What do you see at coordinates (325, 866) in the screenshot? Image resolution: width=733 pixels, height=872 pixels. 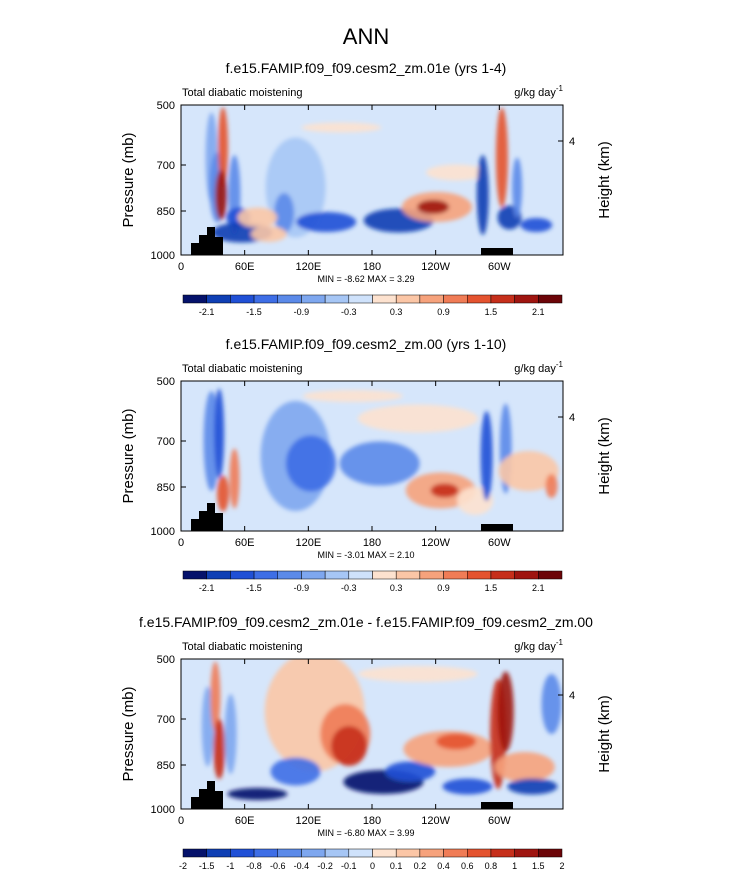 I see `colorbar-label: -0.2` at bounding box center [325, 866].